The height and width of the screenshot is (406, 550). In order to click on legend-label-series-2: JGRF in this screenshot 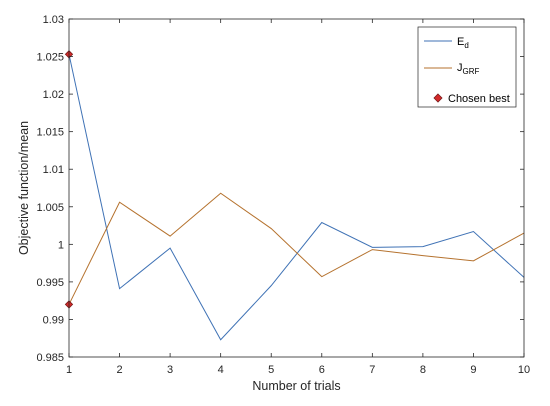, I will do `click(468, 69)`.